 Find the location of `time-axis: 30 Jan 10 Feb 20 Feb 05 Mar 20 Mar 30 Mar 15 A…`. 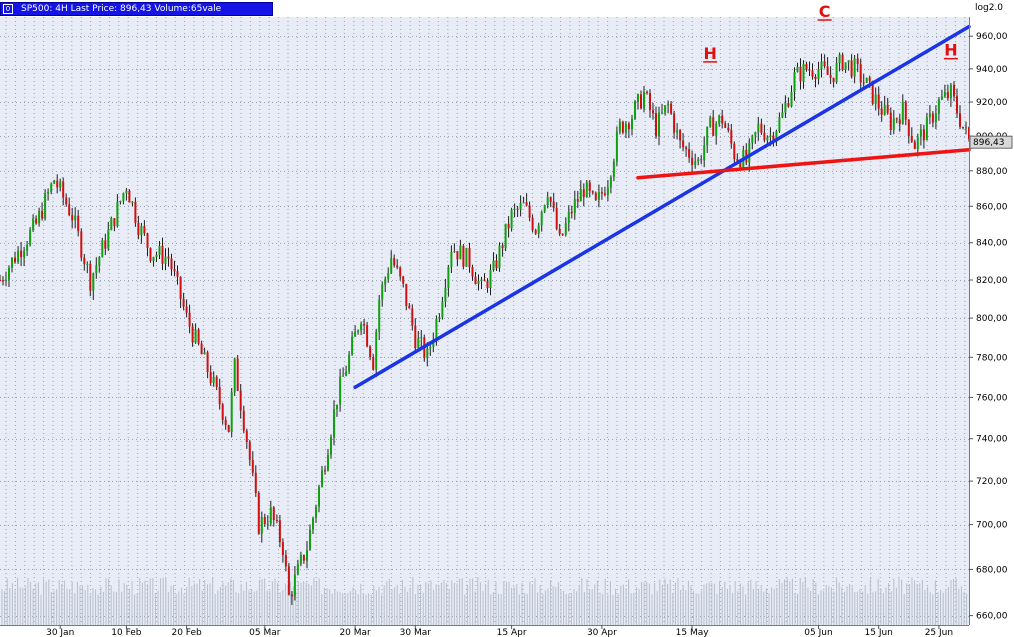

time-axis: 30 Jan 10 Feb 20 Feb 05 Mar 20 Mar 30 Mar 15 A… is located at coordinates (499, 631).